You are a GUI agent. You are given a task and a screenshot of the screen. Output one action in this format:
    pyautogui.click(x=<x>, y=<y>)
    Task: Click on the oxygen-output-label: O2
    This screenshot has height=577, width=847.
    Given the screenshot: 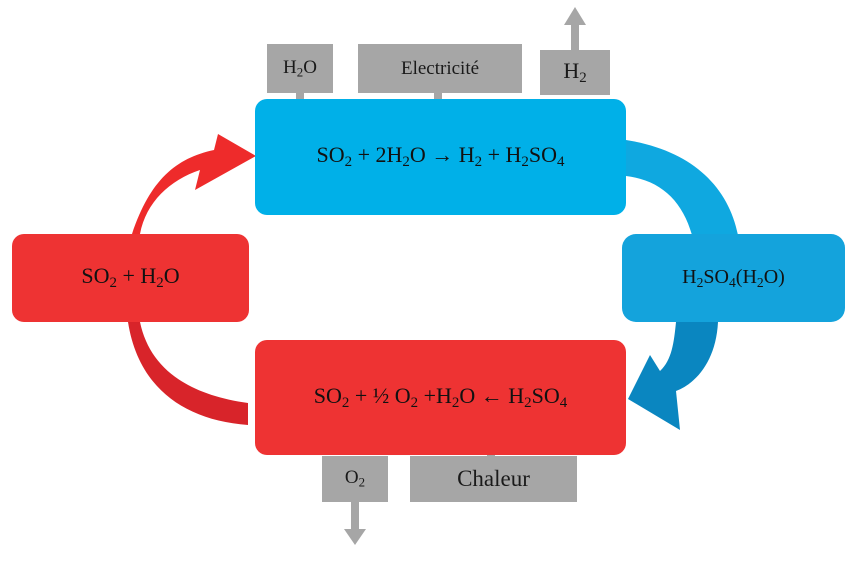 What is the action you would take?
    pyautogui.click(x=355, y=479)
    